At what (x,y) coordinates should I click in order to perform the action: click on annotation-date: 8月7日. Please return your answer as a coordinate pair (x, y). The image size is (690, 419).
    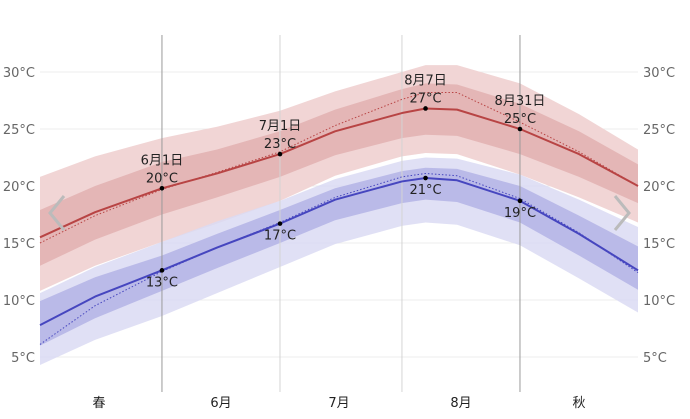
    Looking at the image, I should click on (425, 80).